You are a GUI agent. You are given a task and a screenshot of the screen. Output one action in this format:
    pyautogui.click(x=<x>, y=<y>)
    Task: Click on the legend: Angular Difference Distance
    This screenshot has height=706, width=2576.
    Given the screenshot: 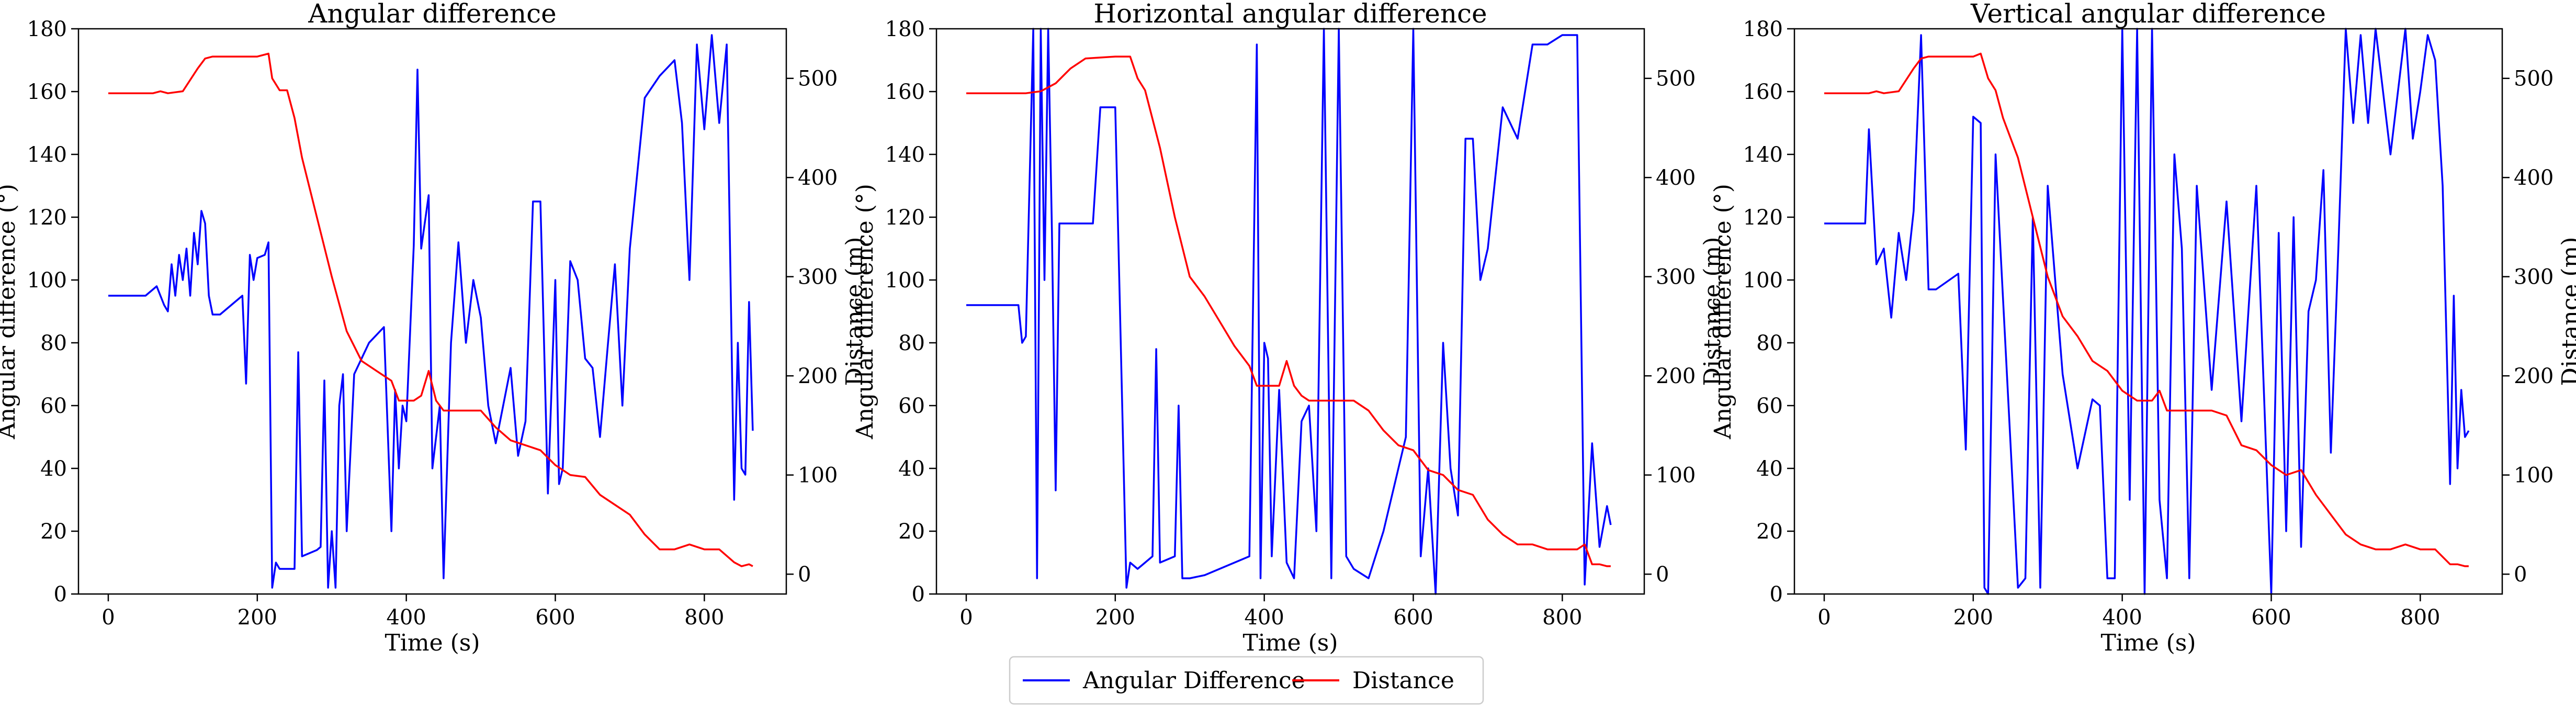 What is the action you would take?
    pyautogui.click(x=1247, y=680)
    